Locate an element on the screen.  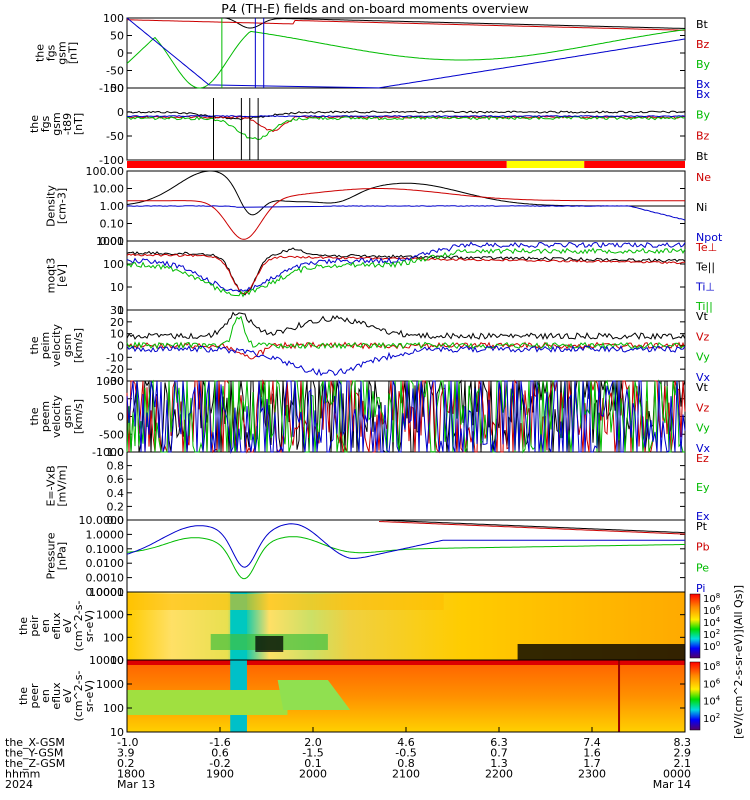
legend-vz: Vz is located at coordinates (703, 407).